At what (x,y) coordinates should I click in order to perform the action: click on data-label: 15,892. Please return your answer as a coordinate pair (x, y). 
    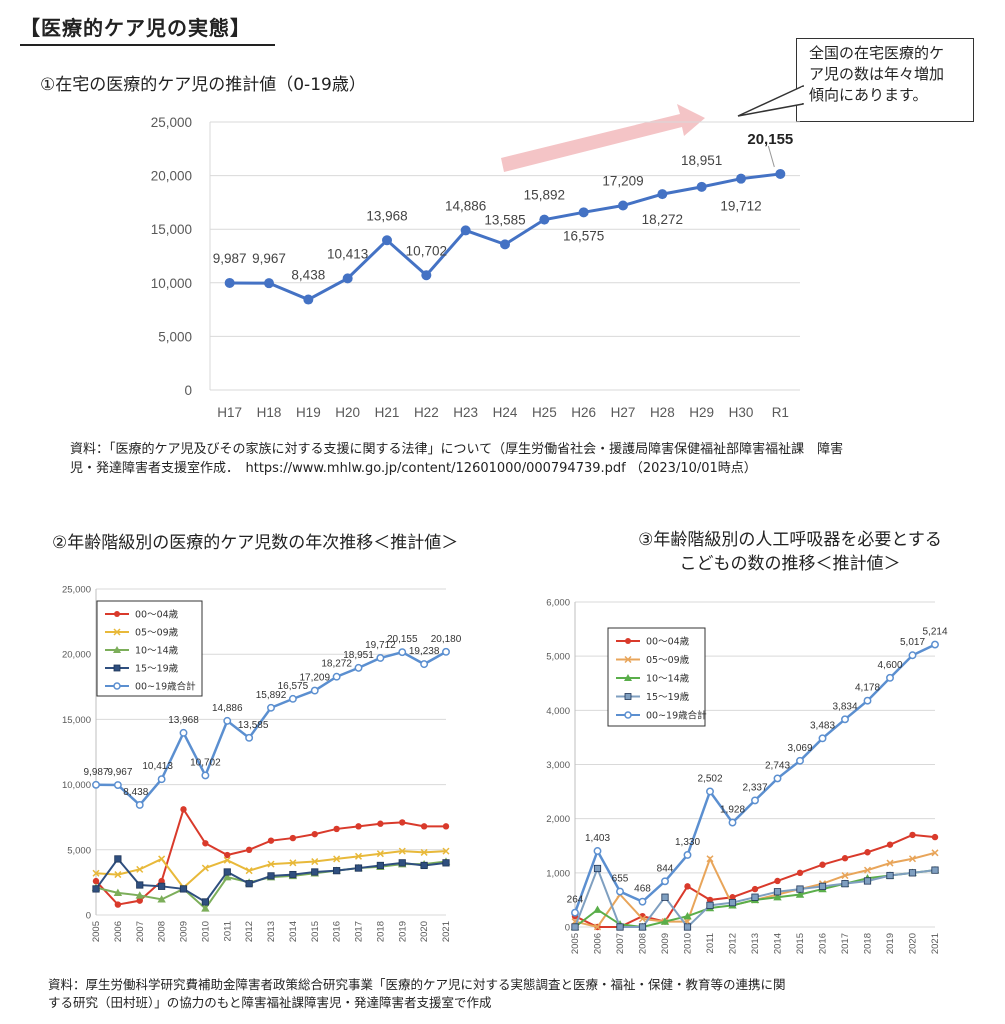
    Looking at the image, I should click on (544, 195).